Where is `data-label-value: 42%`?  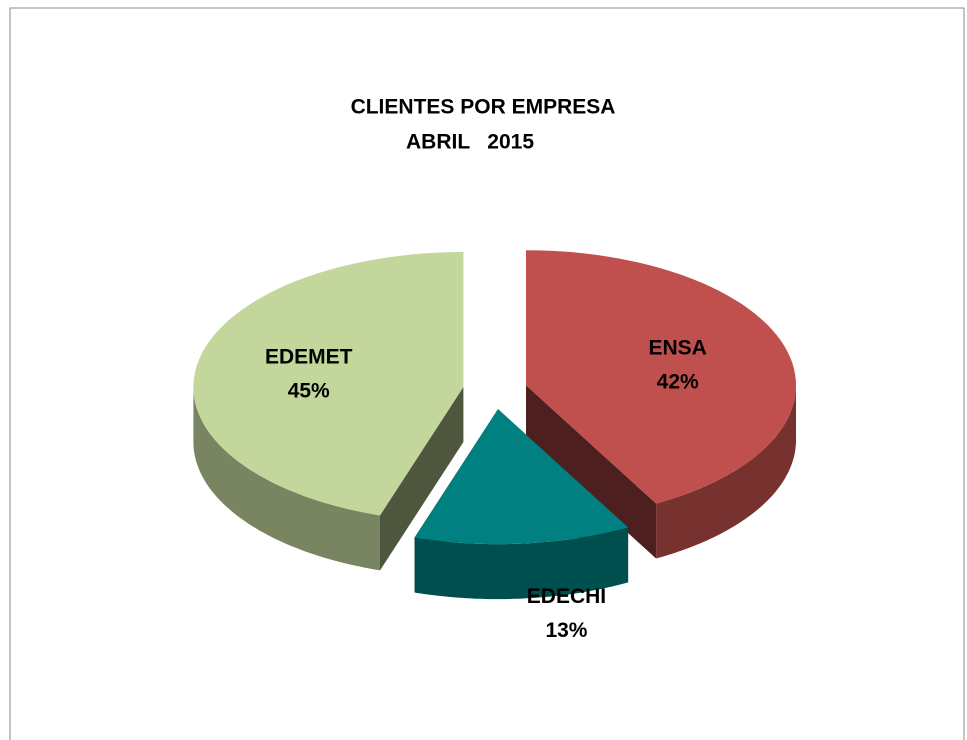 data-label-value: 42% is located at coordinates (678, 381).